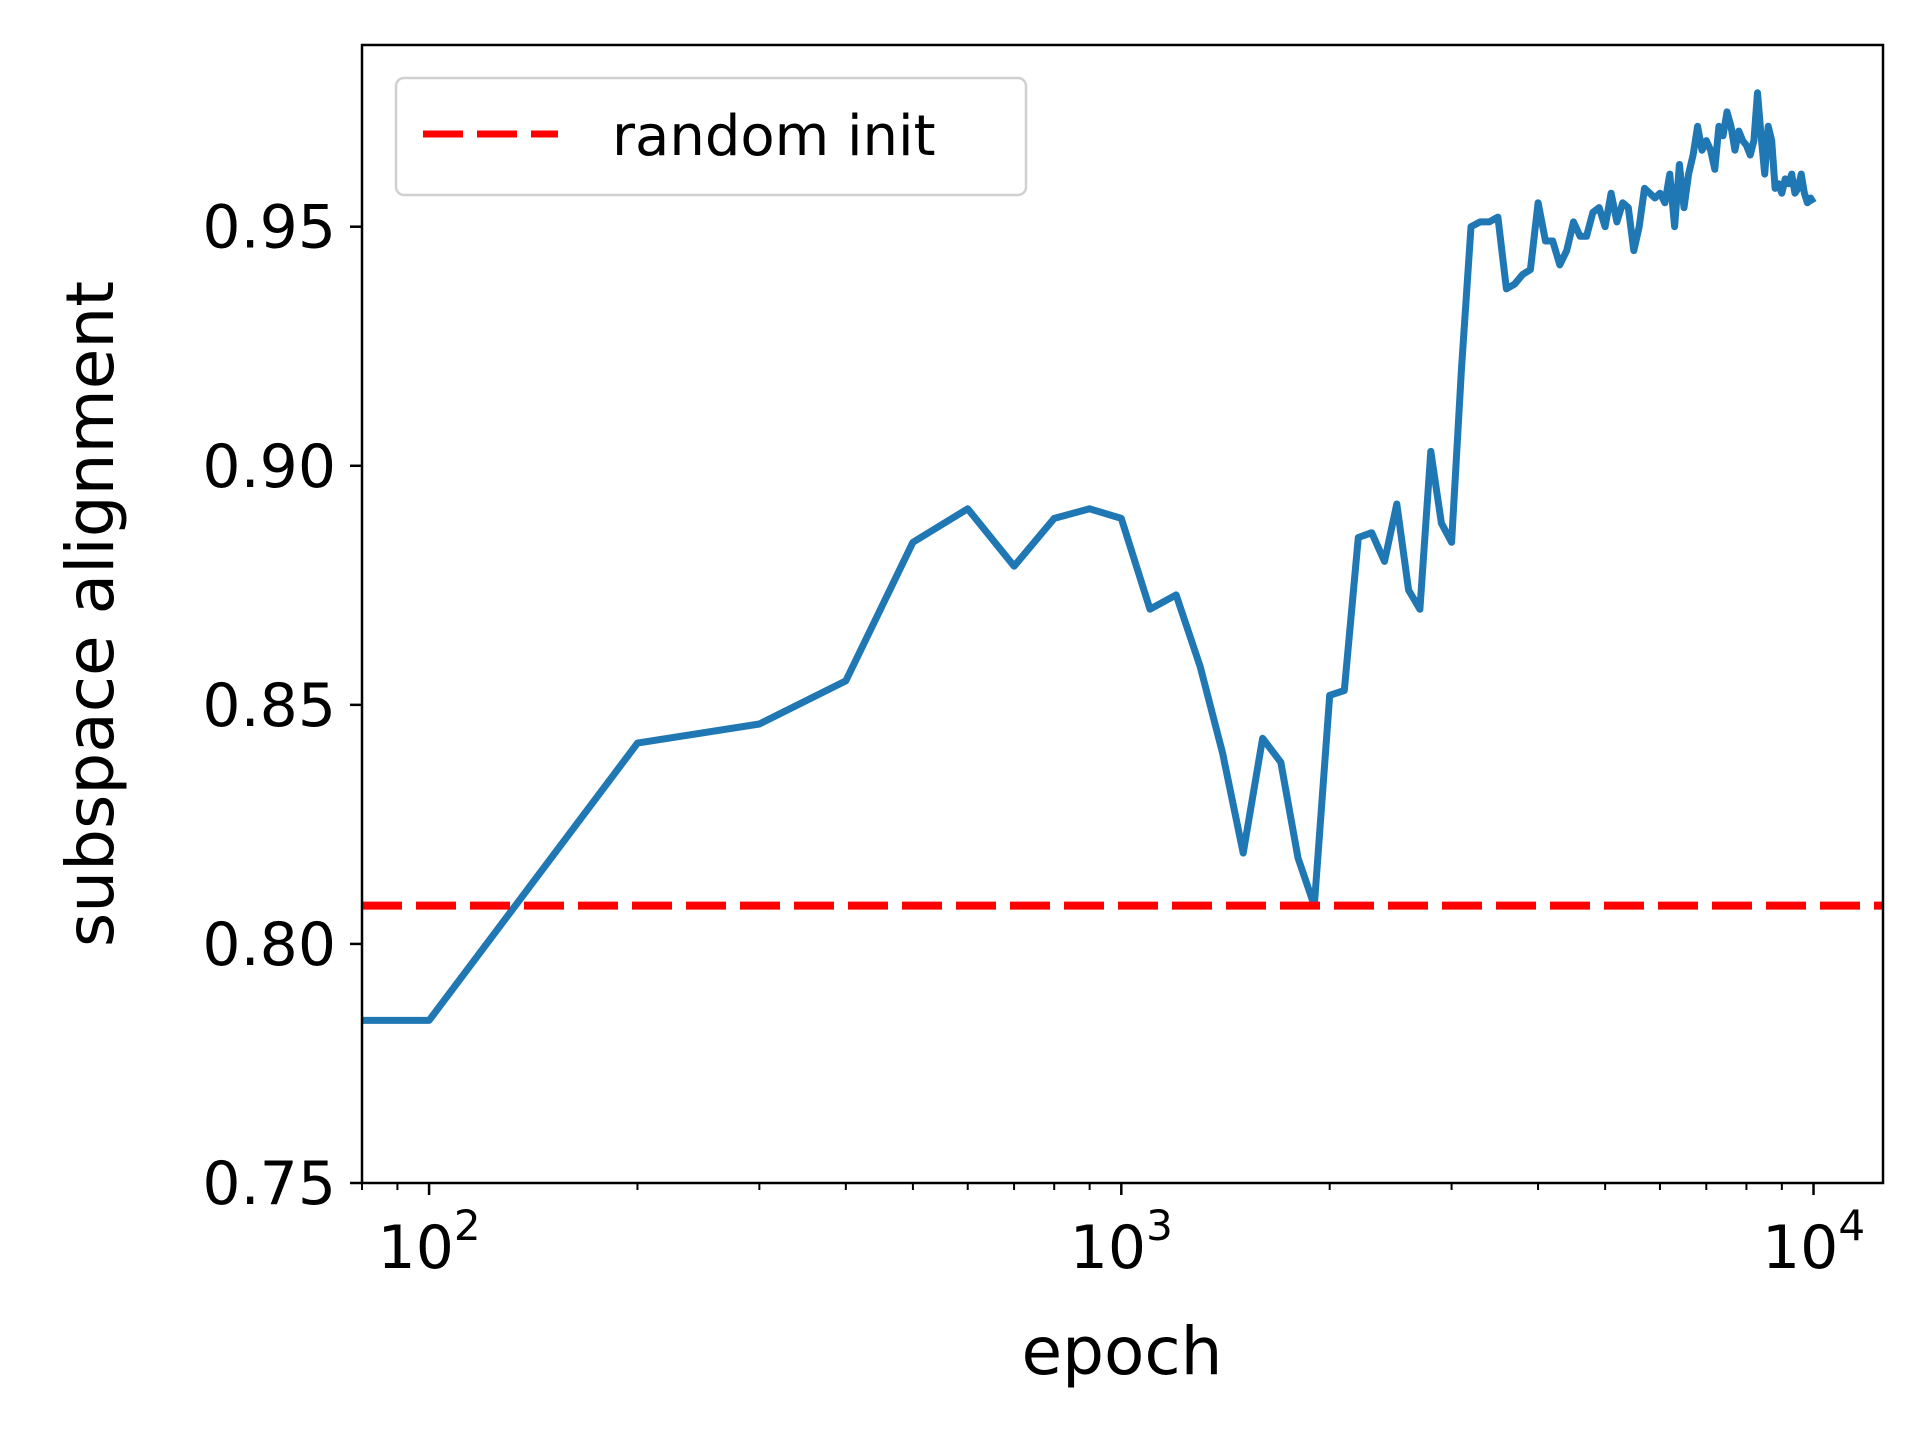  Describe the element at coordinates (269, 467) in the screenshot. I see `y-tick-label: 0.90` at that location.